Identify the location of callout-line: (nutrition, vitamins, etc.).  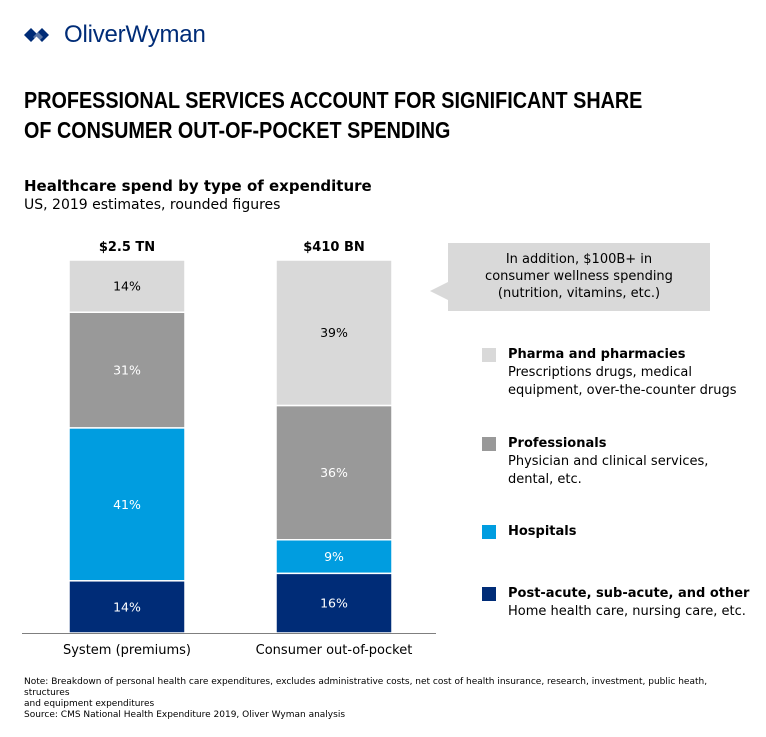
(579, 293).